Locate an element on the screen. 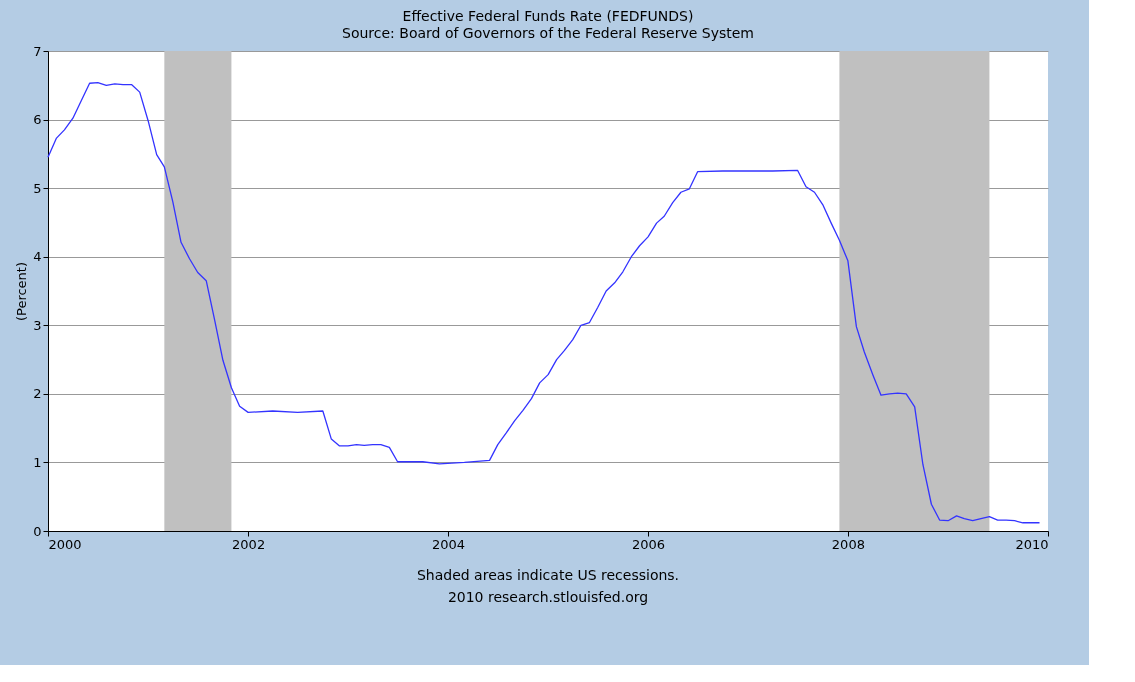 The image size is (1135, 682). y-tick-label: 7 is located at coordinates (37, 51).